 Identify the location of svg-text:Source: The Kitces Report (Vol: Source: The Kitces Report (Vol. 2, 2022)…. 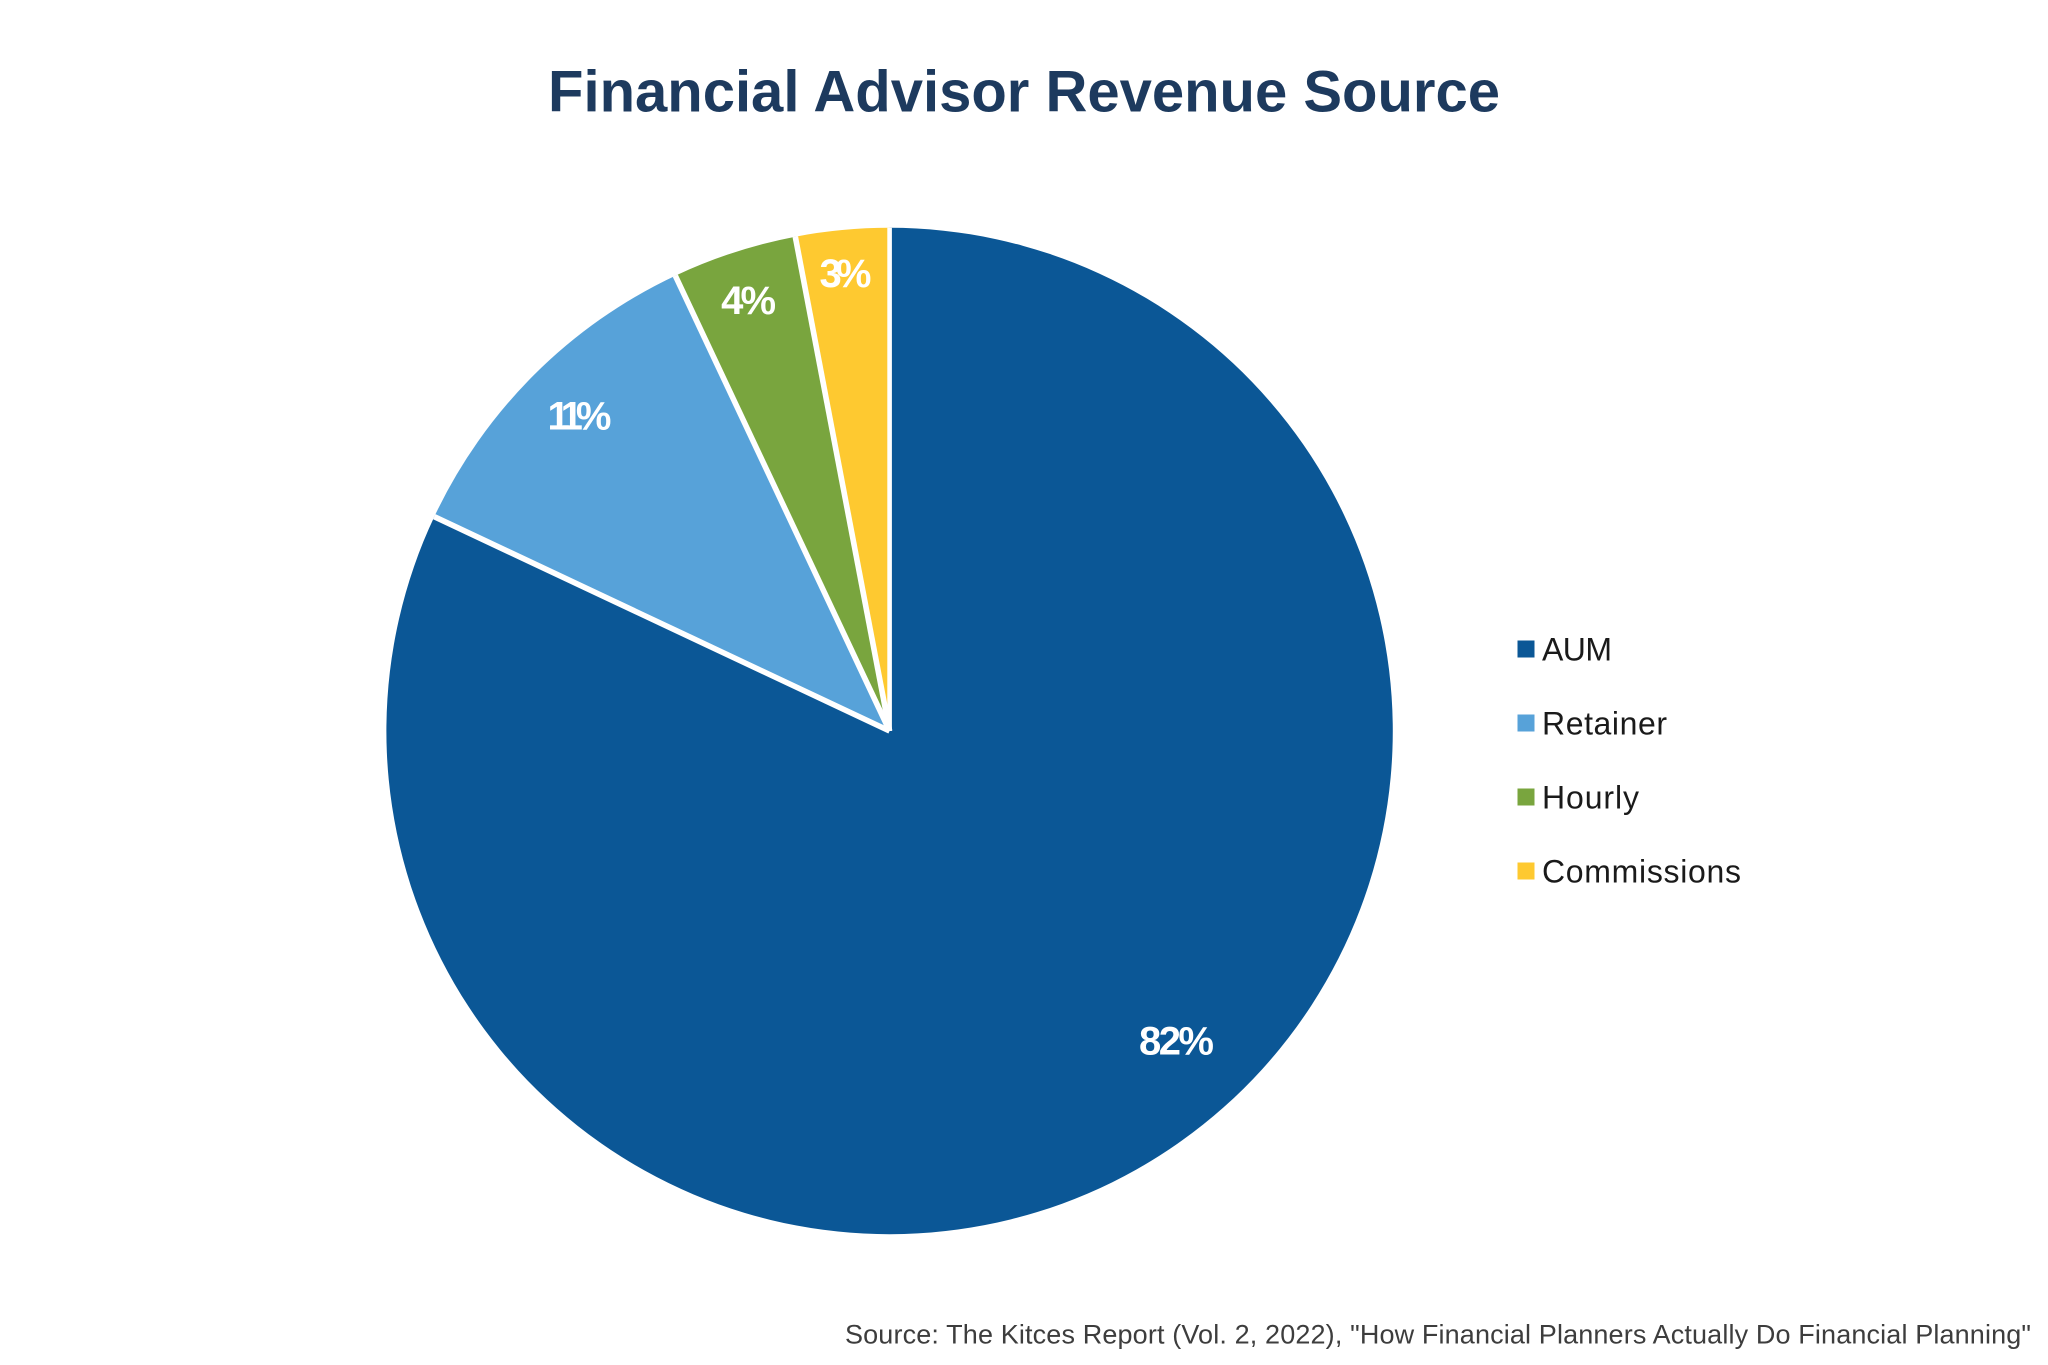
(1438, 1335).